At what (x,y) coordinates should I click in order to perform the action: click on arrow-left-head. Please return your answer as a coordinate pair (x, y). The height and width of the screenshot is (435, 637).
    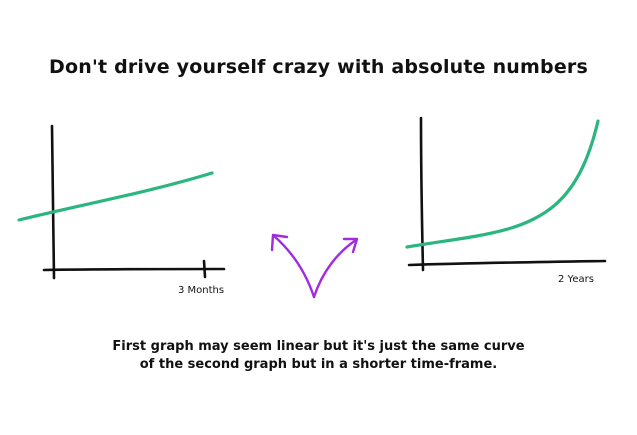
    Looking at the image, I should click on (279, 242).